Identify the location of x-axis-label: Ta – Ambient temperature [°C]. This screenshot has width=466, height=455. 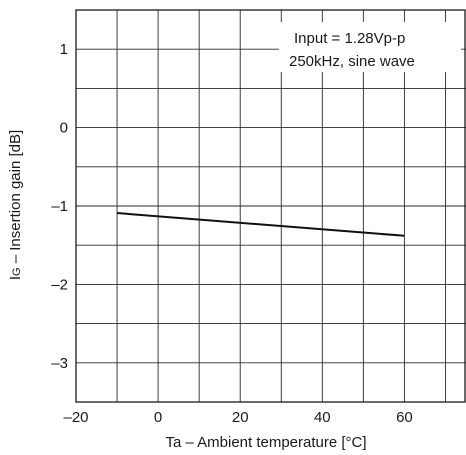
(265, 442).